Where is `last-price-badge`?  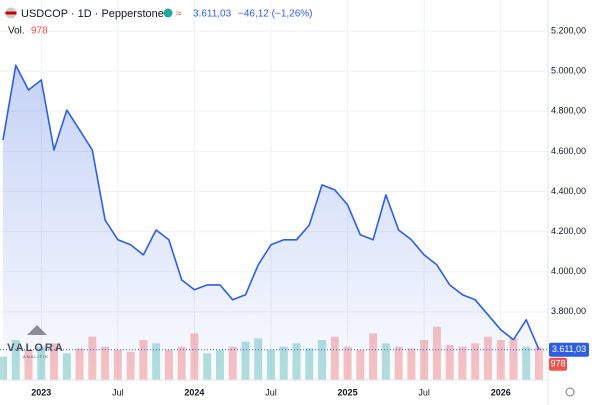 last-price-badge is located at coordinates (569, 349).